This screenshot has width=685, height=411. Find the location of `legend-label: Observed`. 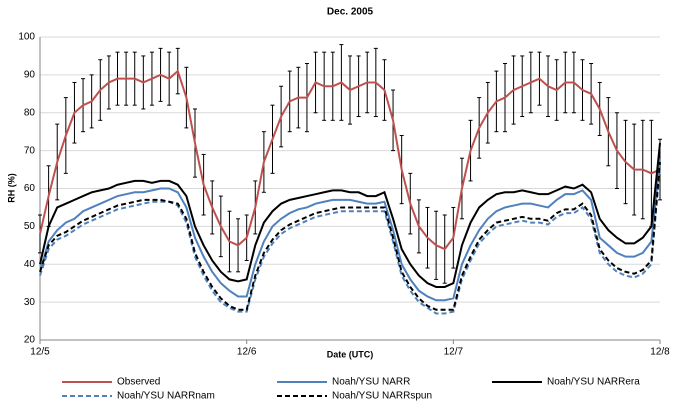

legend-label: Observed is located at coordinates (138, 382).